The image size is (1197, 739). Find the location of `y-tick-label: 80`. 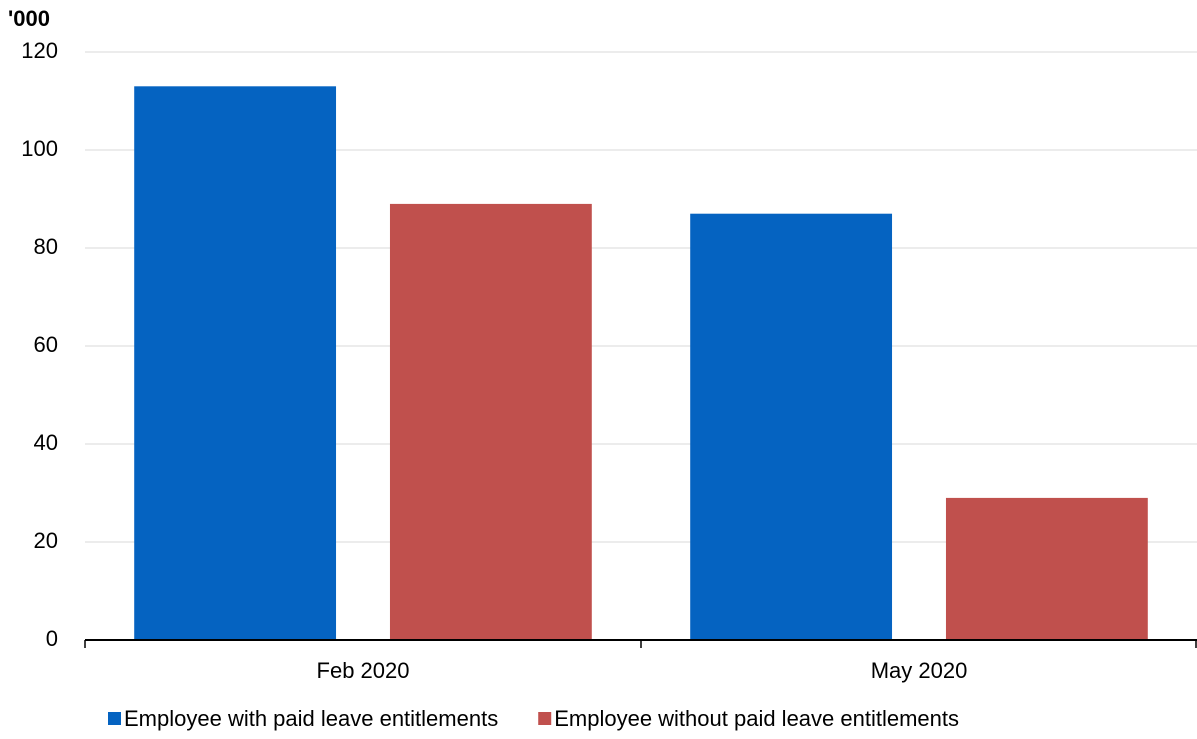

y-tick-label: 80 is located at coordinates (46, 246).